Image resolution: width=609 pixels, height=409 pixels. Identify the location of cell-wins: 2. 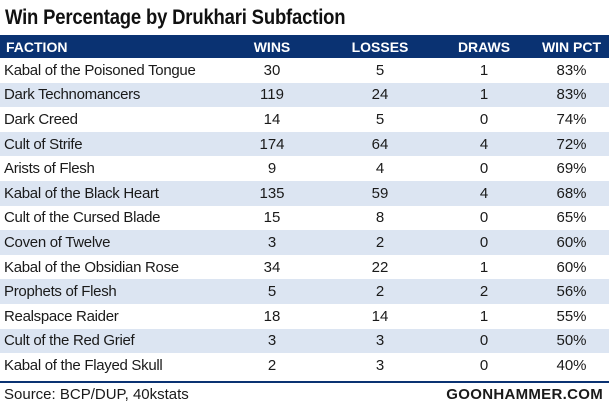
(272, 365).